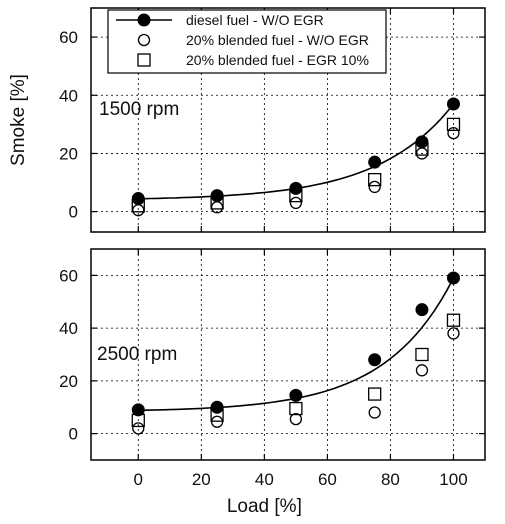  Describe the element at coordinates (144, 40) in the screenshot. I see `legend-marker-open-circle` at that location.